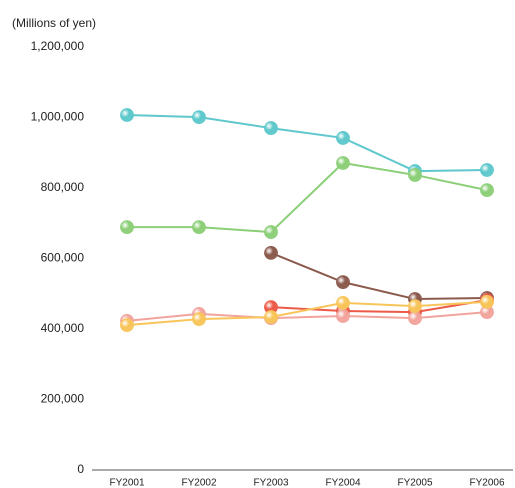  I want to click on y-tick-label: 400,000, so click(63, 328).